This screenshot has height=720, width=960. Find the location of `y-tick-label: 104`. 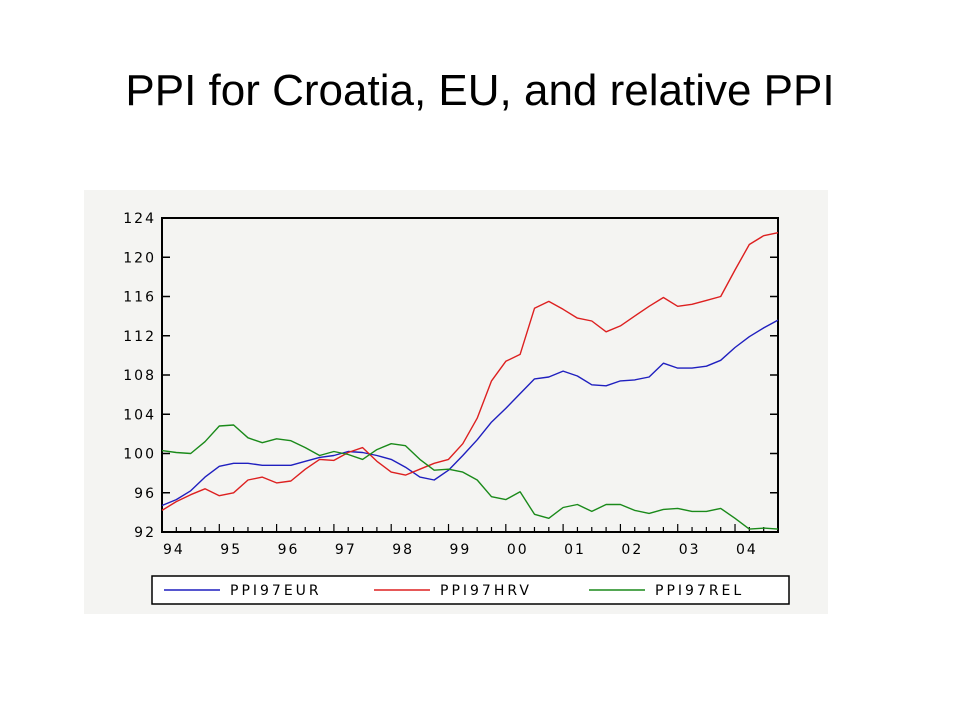

y-tick-label: 104 is located at coordinates (139, 415).